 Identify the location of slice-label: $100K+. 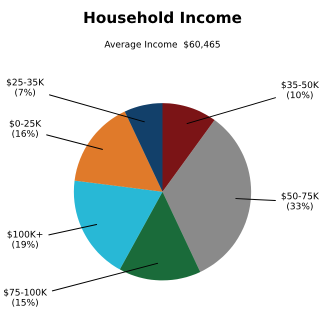
(25, 234).